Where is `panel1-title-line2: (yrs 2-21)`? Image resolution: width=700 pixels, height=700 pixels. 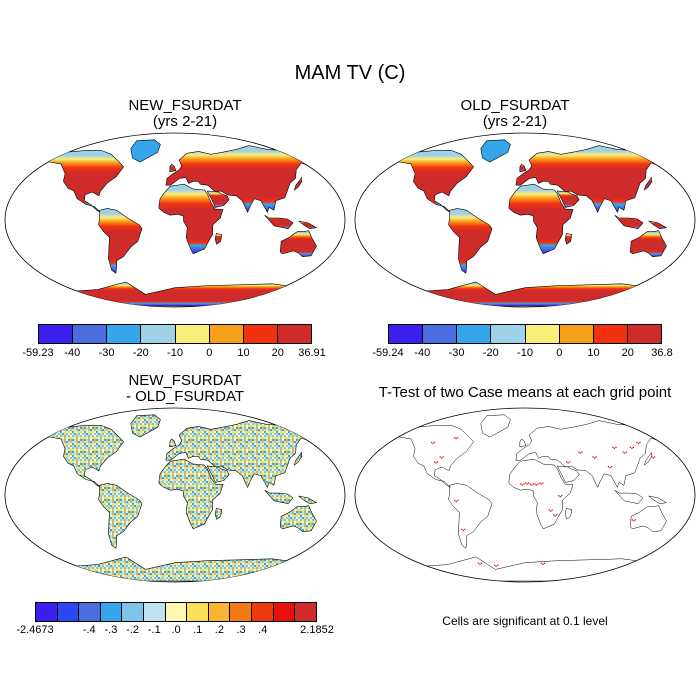 panel1-title-line2: (yrs 2-21) is located at coordinates (185, 121).